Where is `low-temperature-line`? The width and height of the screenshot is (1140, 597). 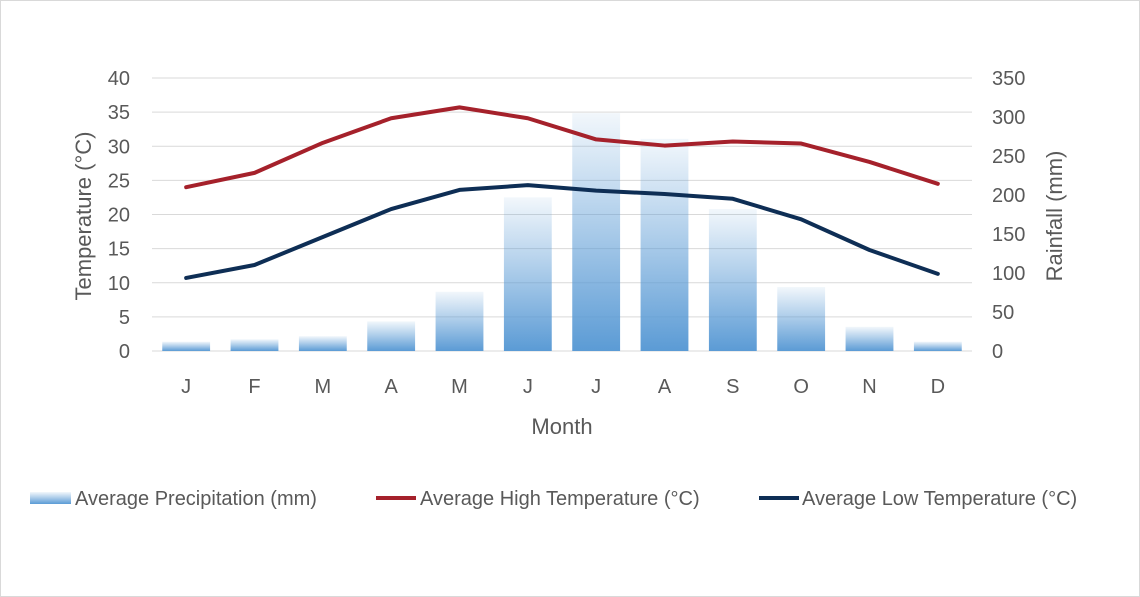
low-temperature-line is located at coordinates (562, 231).